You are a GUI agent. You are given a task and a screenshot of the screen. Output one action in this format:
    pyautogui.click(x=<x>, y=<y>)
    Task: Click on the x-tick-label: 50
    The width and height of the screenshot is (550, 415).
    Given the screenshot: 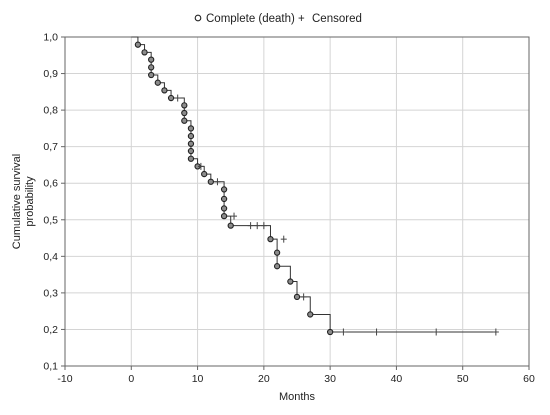 What is the action you would take?
    pyautogui.click(x=463, y=379)
    